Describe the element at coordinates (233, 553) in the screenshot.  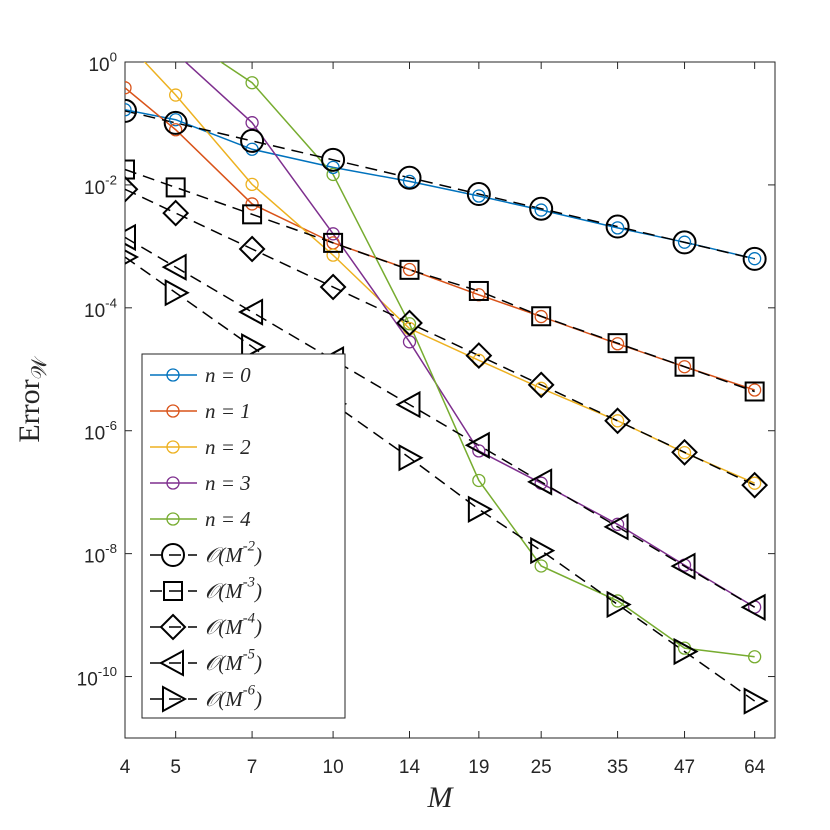
I see `legend-label: 𝒪(M-2)` at that location.